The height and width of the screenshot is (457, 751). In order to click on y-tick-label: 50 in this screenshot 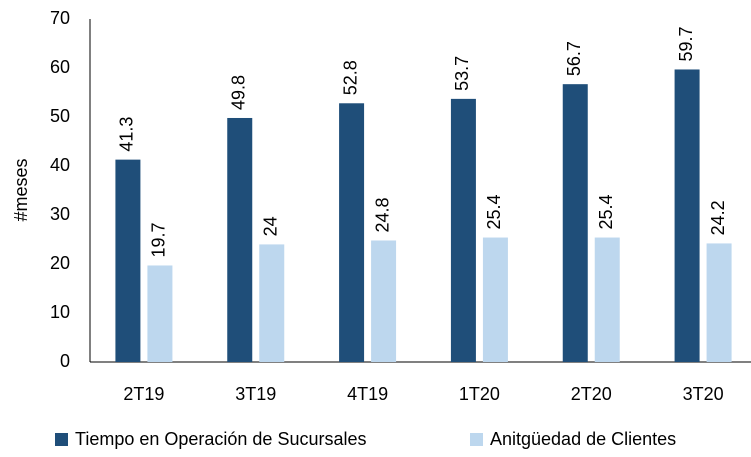, I will do `click(60, 116)`.